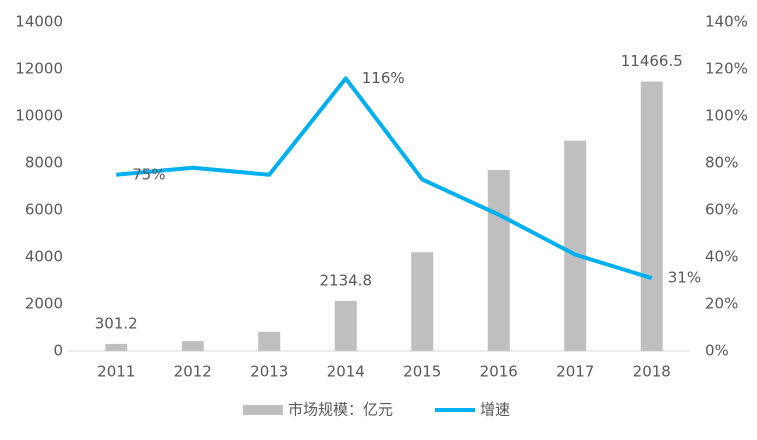 The height and width of the screenshot is (440, 757). I want to click on y-tick-label: 6000, so click(44, 210).